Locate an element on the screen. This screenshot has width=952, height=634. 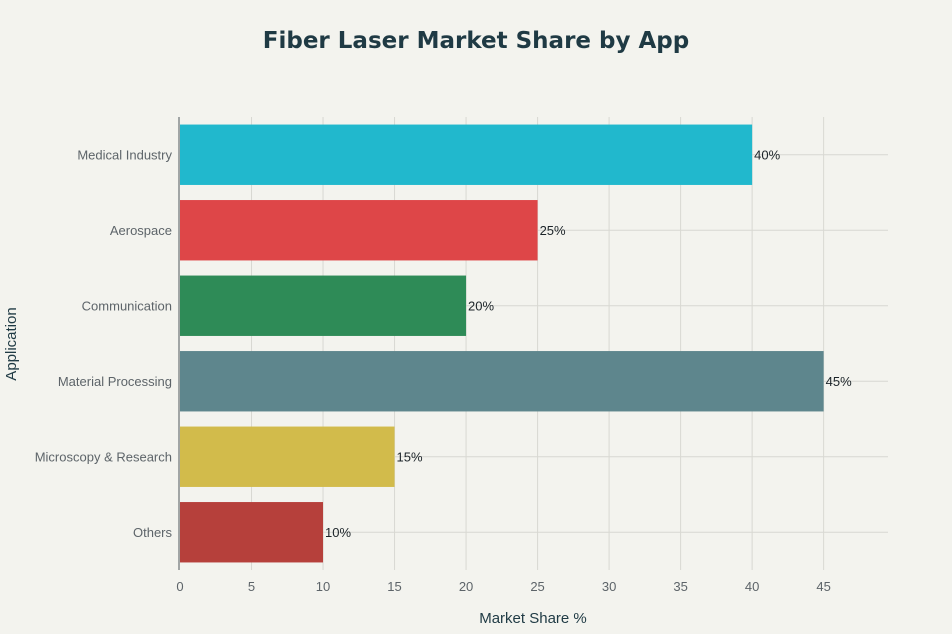
x-axis-tick-labels: 0 5 10 15 20 25 30 35 40 45 is located at coordinates (503, 586).